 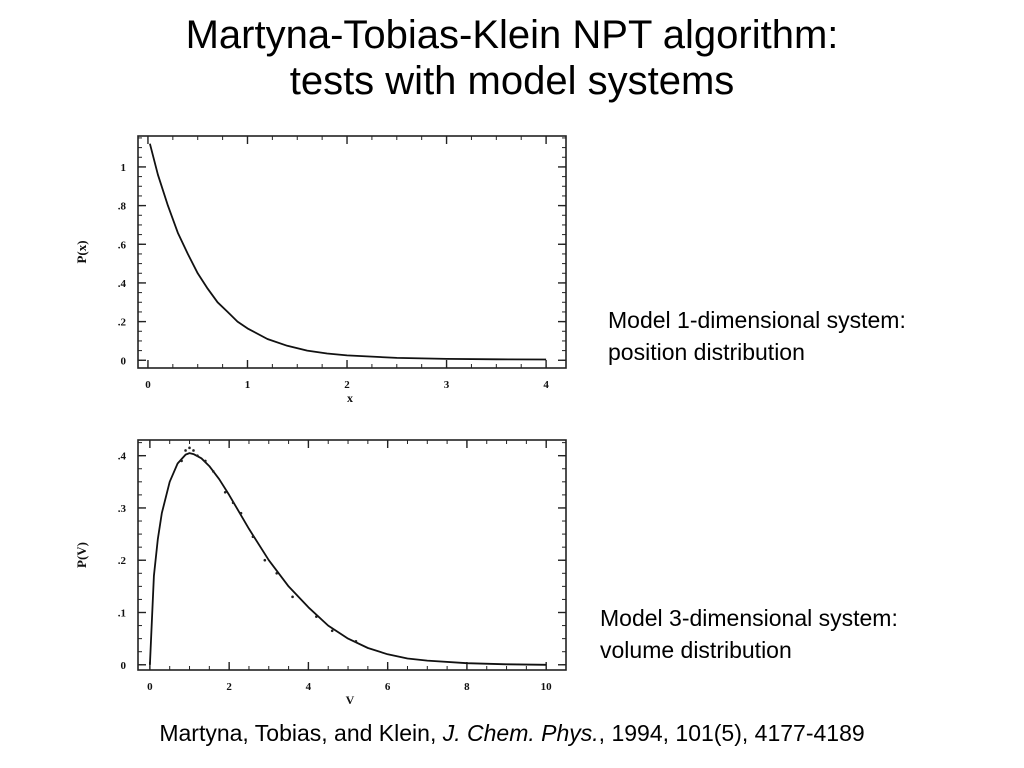 What do you see at coordinates (150, 687) in the screenshot?
I see `p-v-x-tick-label: 0` at bounding box center [150, 687].